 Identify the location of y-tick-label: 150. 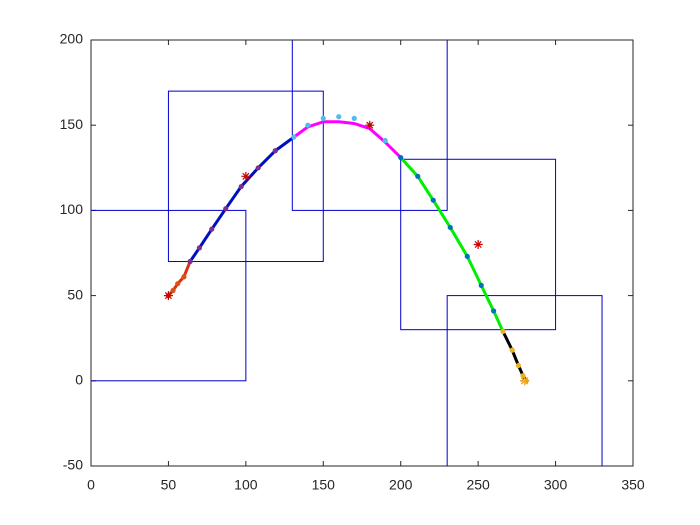
(72, 124).